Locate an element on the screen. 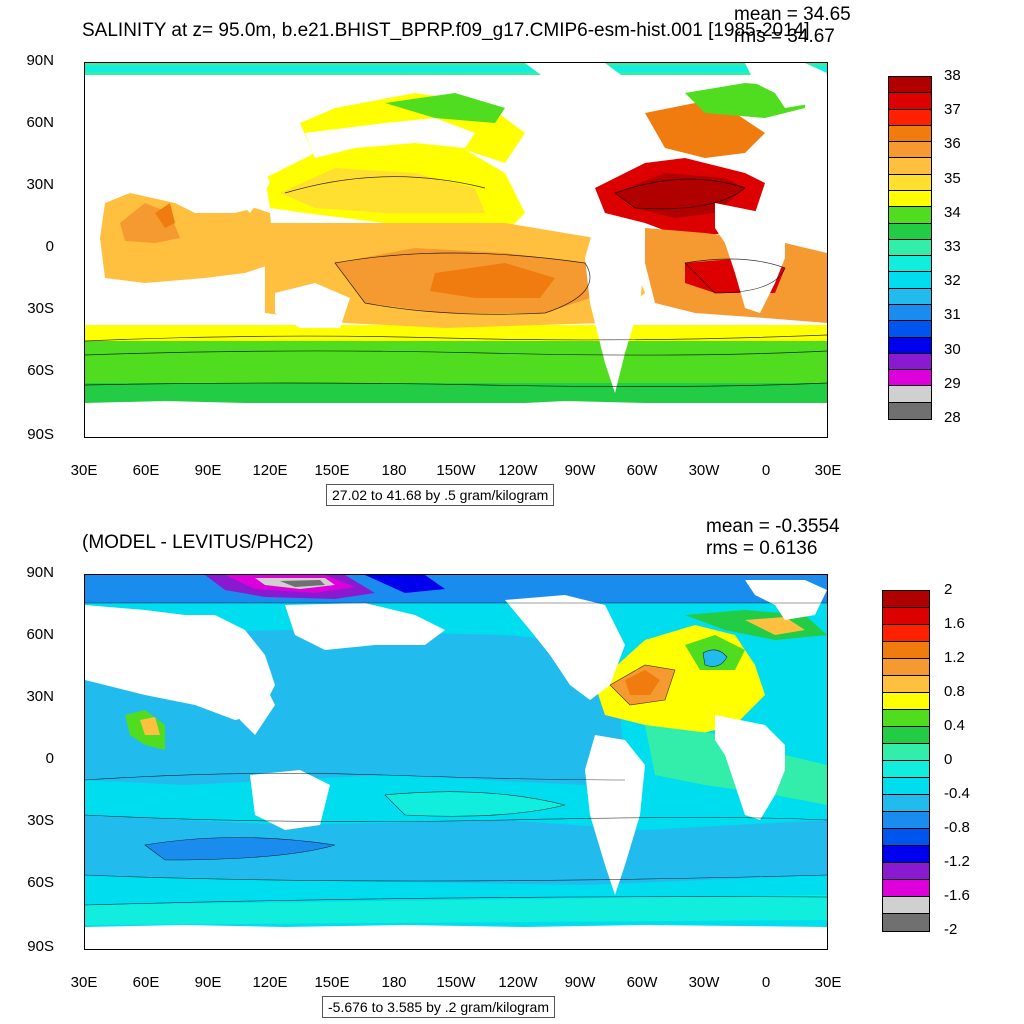 The width and height of the screenshot is (1024, 1024). colorbar-label: 29 is located at coordinates (952, 383).